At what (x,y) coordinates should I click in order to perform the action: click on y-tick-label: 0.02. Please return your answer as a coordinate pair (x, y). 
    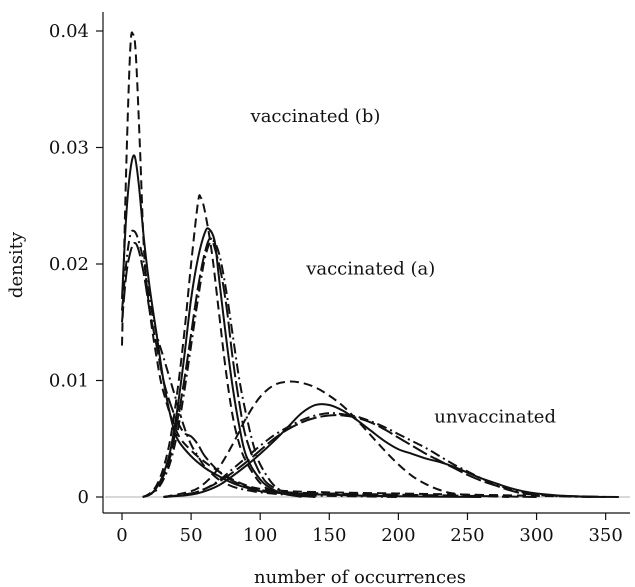
    Looking at the image, I should click on (69, 264).